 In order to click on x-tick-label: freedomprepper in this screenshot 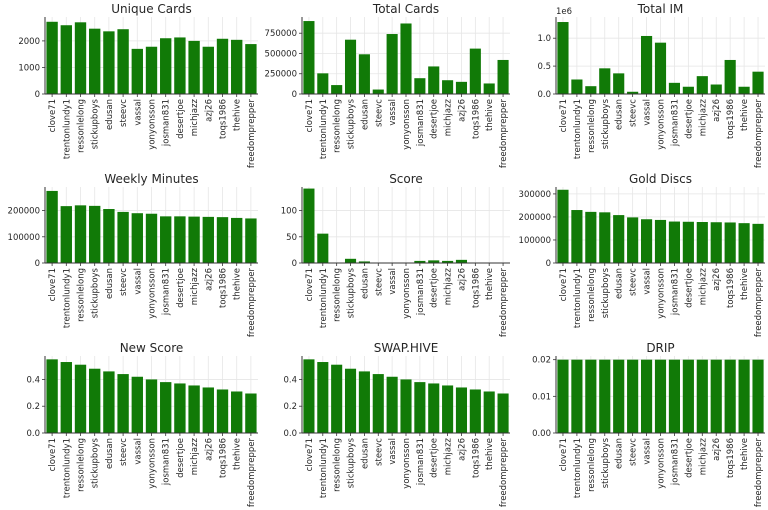, I will do `click(252, 473)`.